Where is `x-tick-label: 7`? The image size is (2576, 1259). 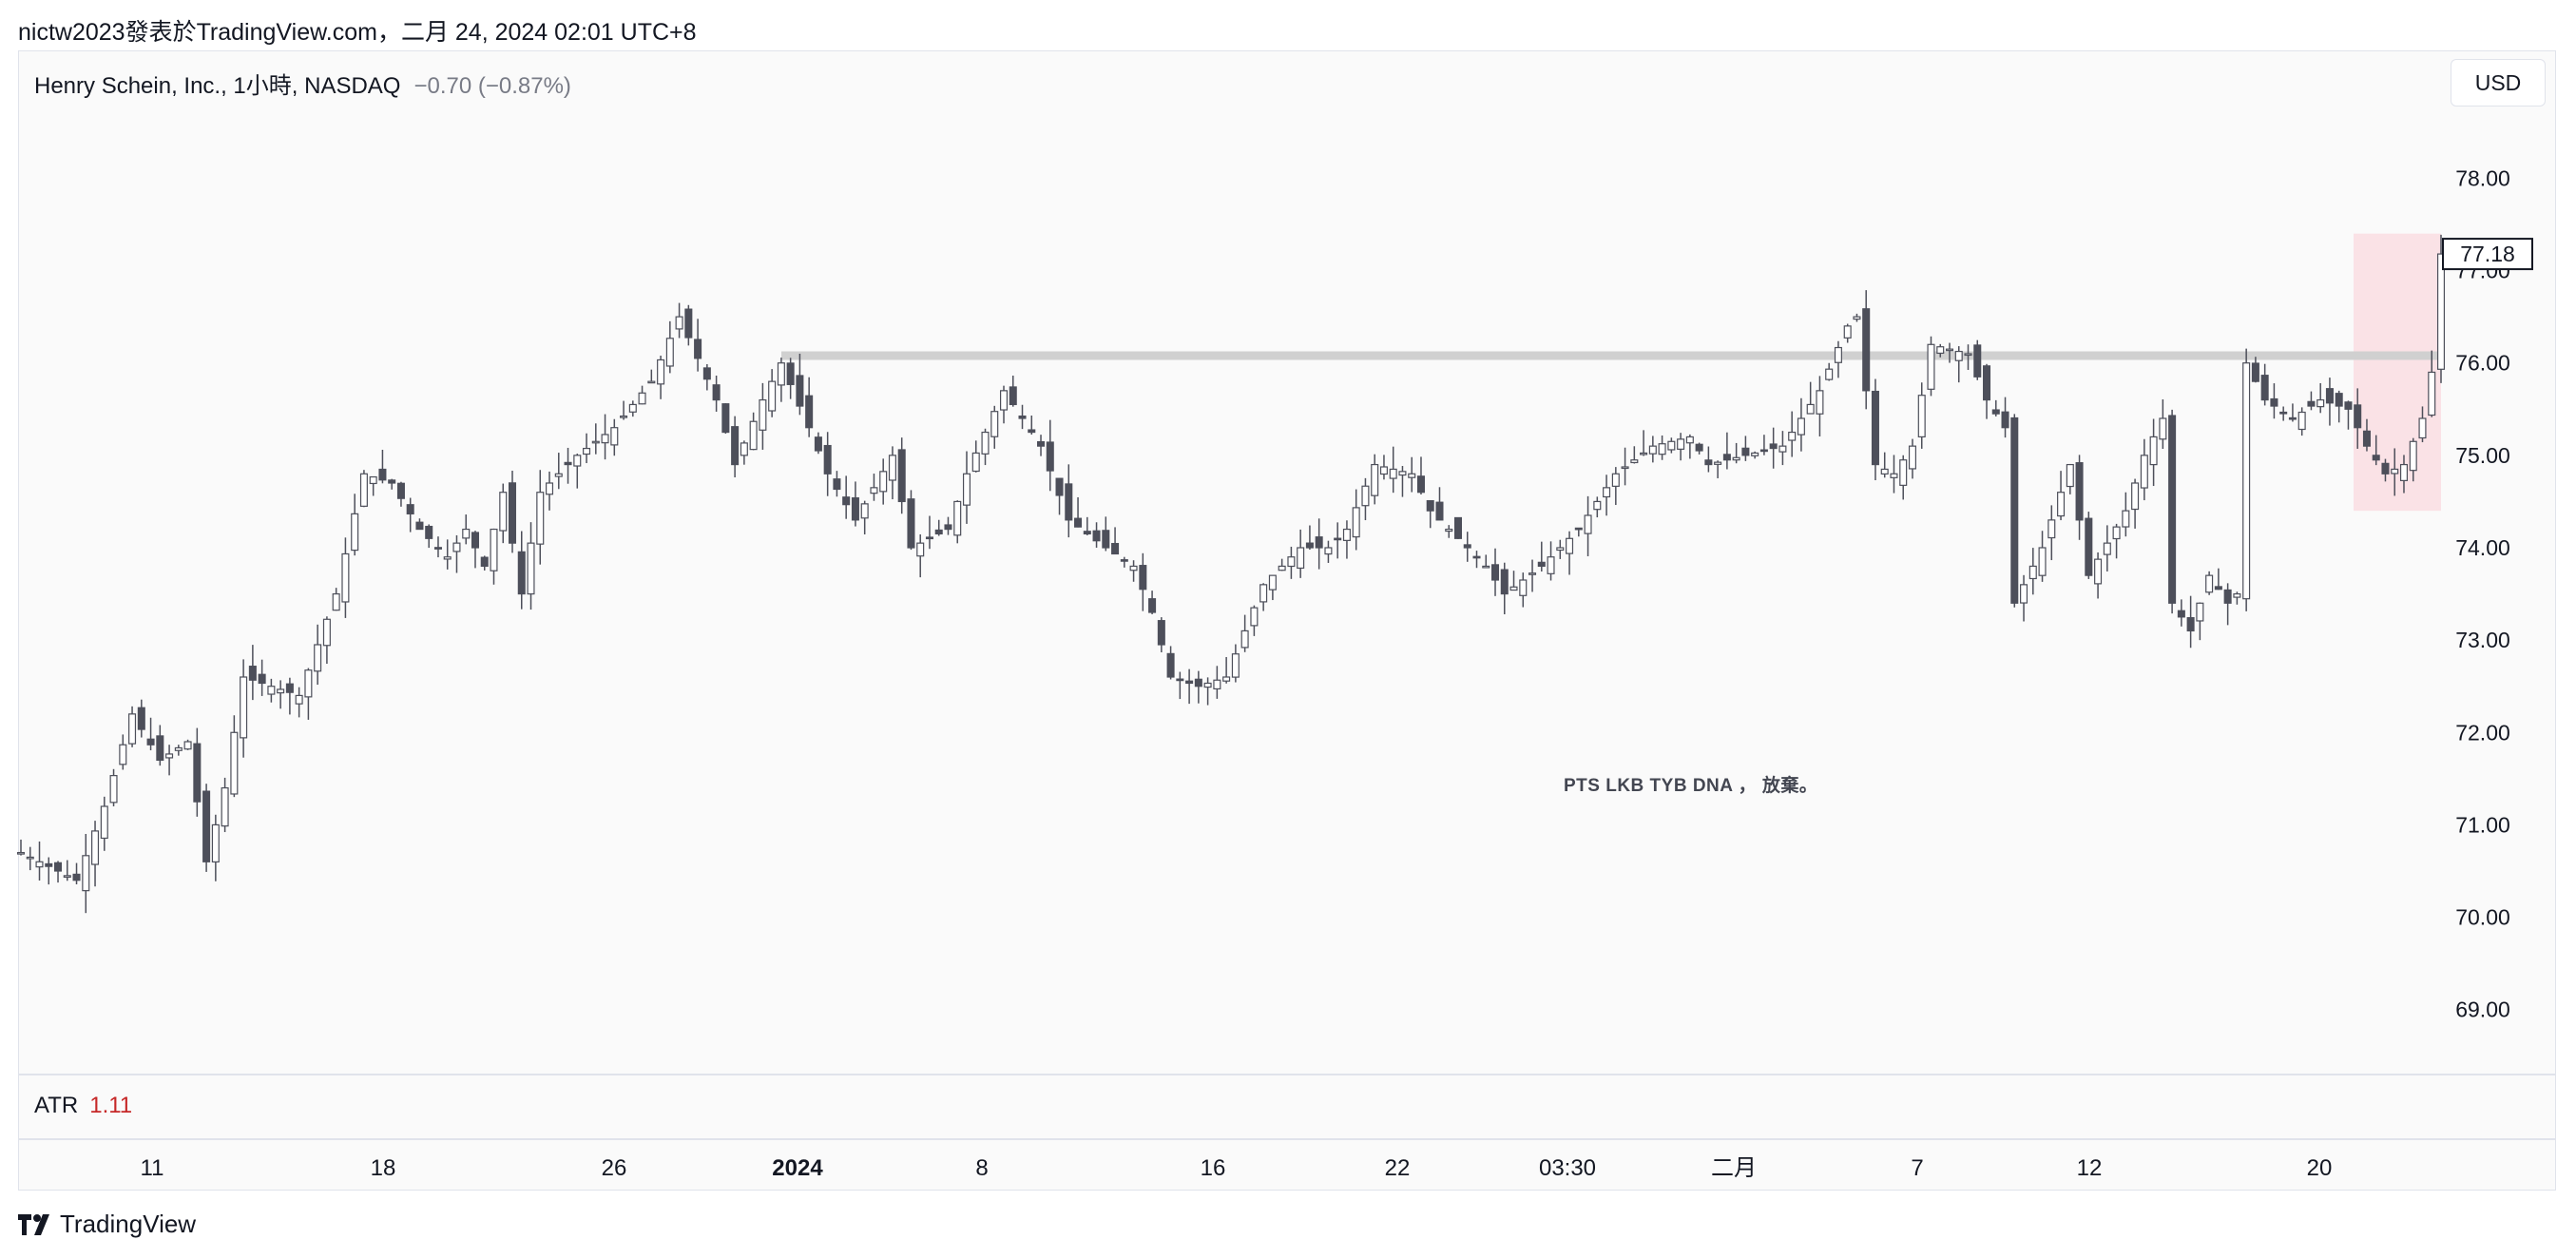
x-tick-label: 7 is located at coordinates (1917, 1168).